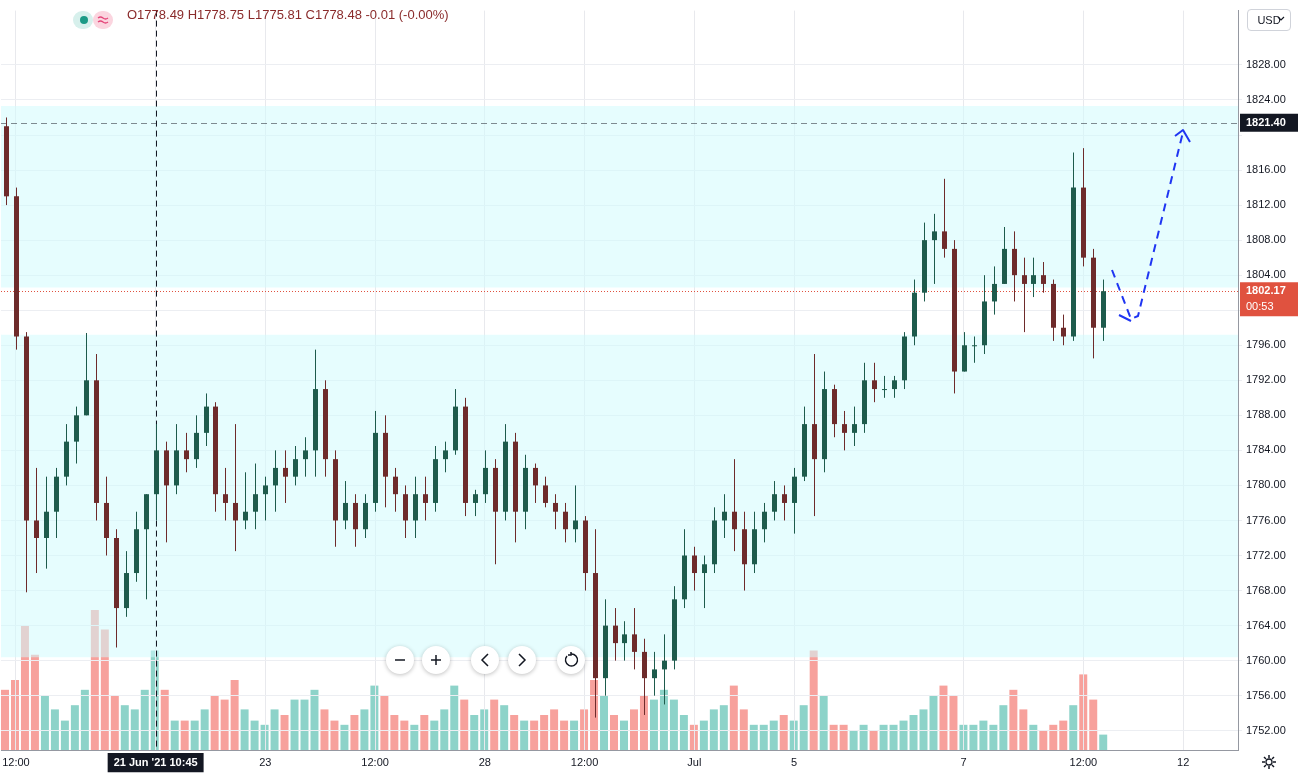  What do you see at coordinates (288, 14) in the screenshot?
I see `annotation: O1778.49 H1778.75 L1775.81 C1778.48 -0.01 (-0.00%)` at bounding box center [288, 14].